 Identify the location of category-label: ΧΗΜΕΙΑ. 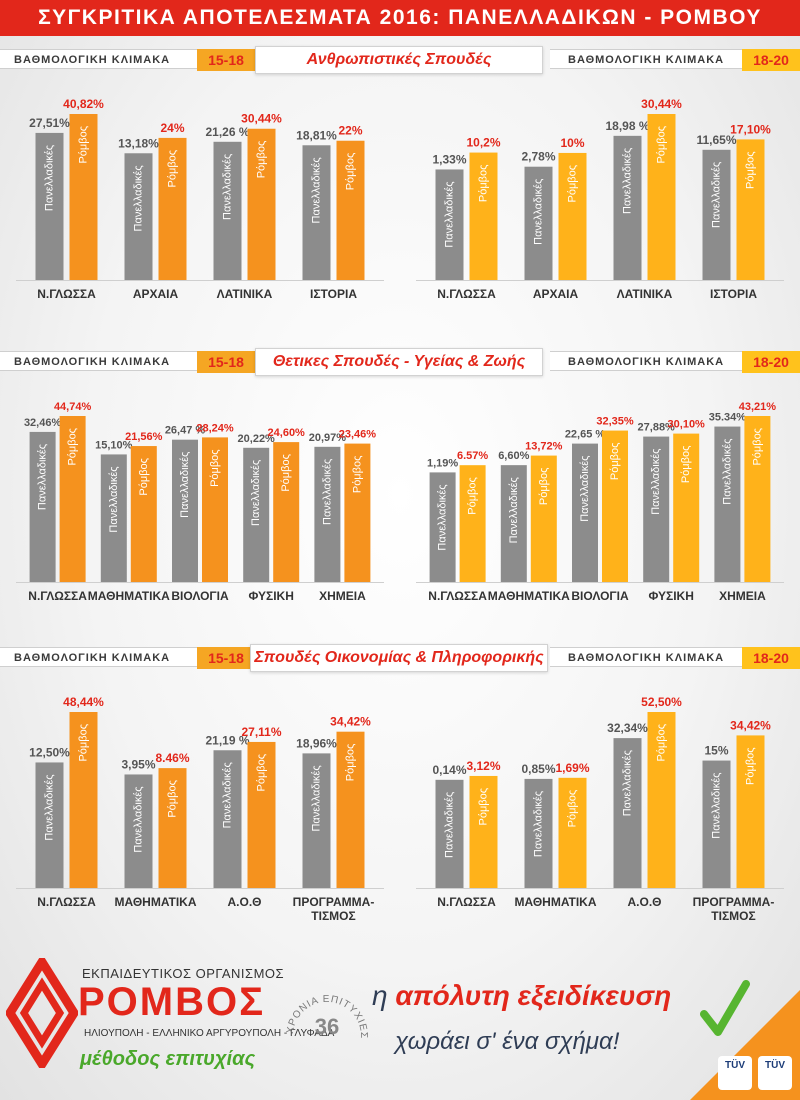
(742, 596).